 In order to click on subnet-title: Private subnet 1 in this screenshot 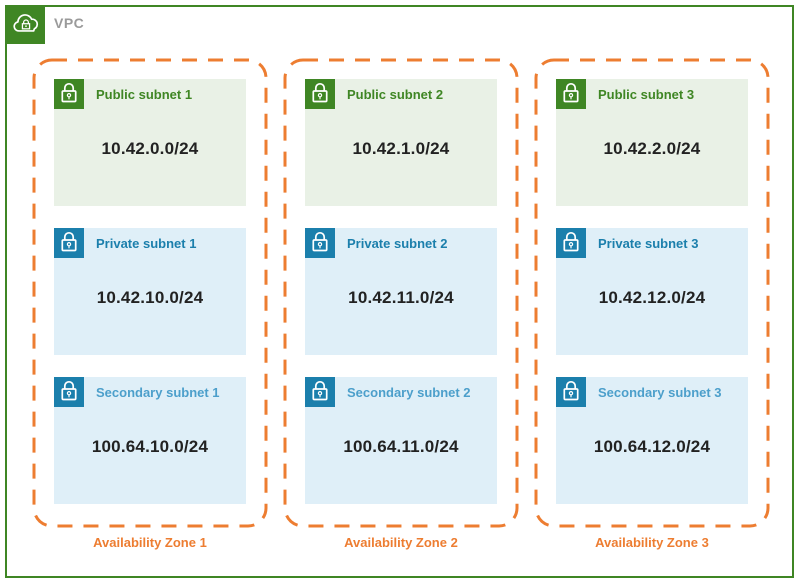, I will do `click(146, 243)`.